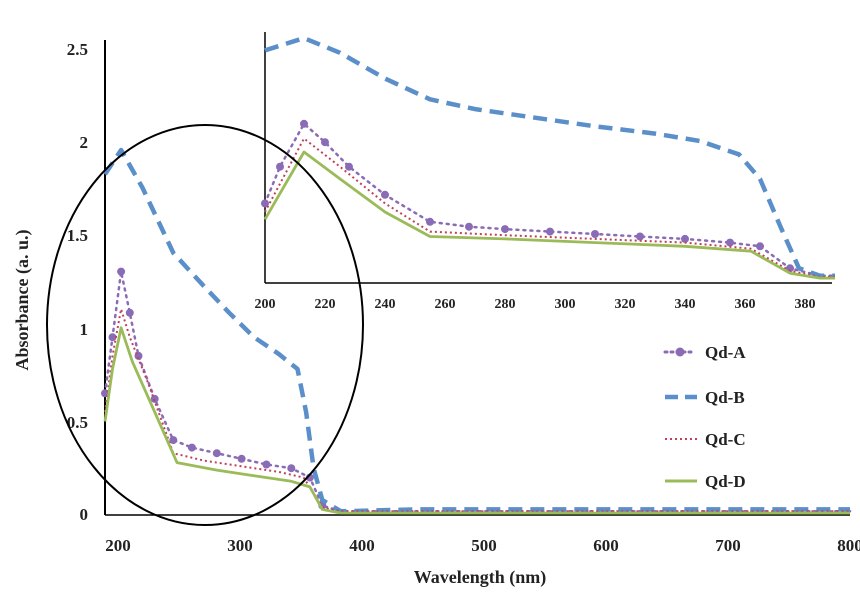 This screenshot has width=860, height=601. I want to click on inset-x-tick-label: 280, so click(505, 304).